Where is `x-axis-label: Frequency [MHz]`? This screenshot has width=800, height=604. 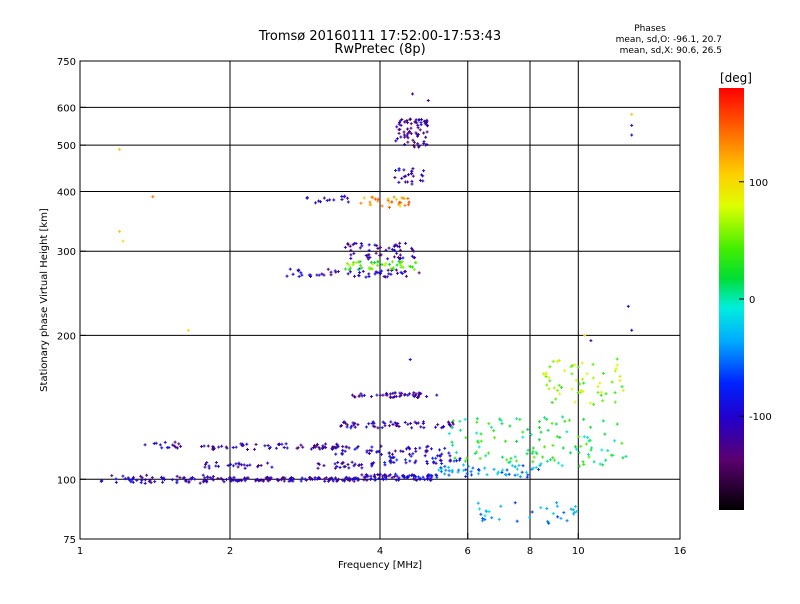 x-axis-label: Frequency [MHz] is located at coordinates (380, 565).